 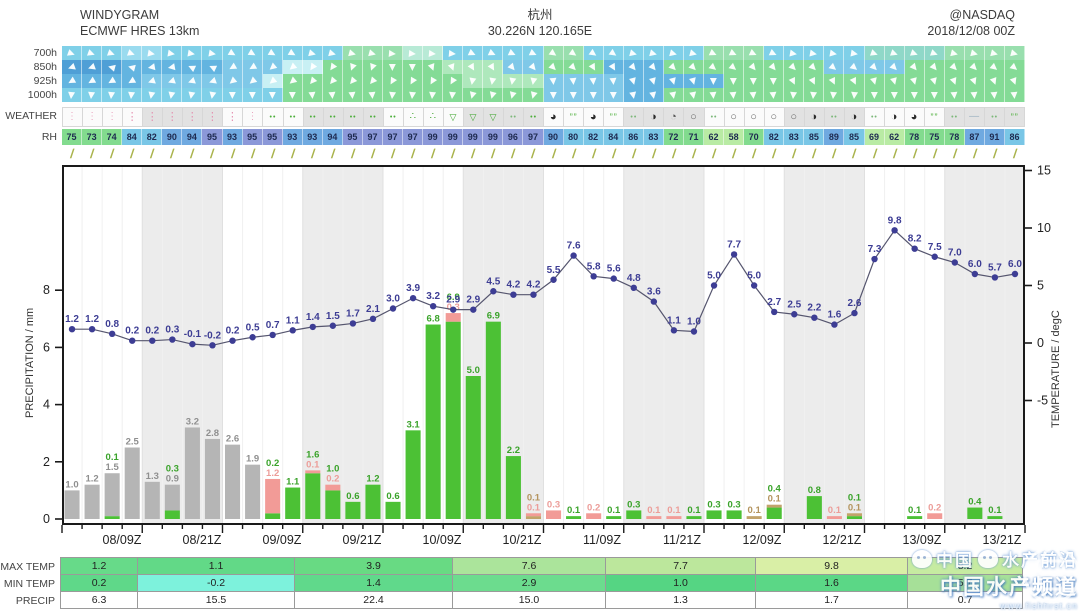 What do you see at coordinates (1044, 171) in the screenshot?
I see `right-tick-label: 15` at bounding box center [1044, 171].